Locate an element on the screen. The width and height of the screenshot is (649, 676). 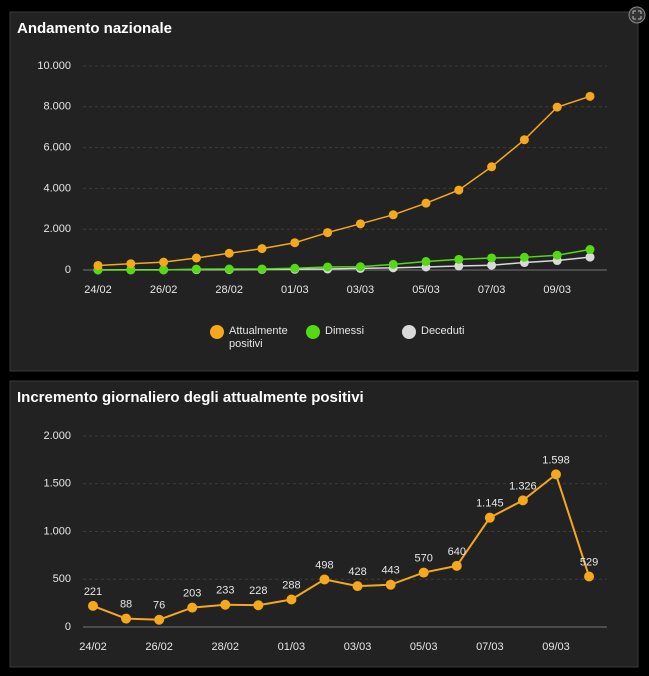
y-tick-label: 4.000 is located at coordinates (57, 188).